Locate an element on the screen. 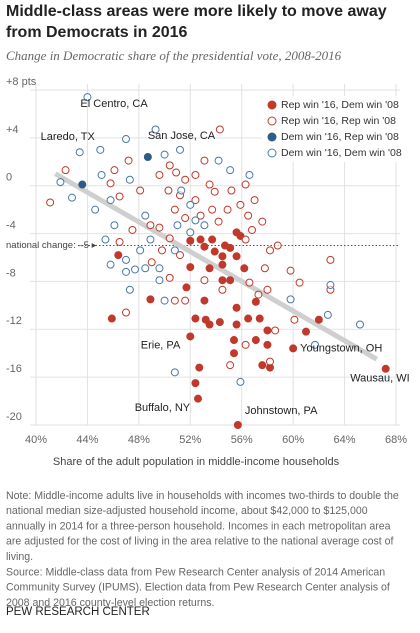 Image resolution: width=420 pixels, height=633 pixels. x-tick-label: 48% is located at coordinates (139, 440).